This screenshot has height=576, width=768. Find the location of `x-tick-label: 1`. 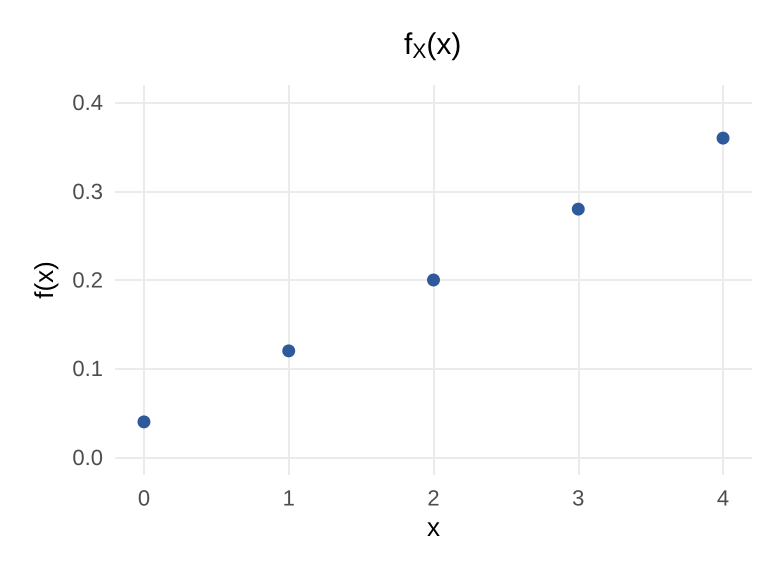

x-tick-label: 1 is located at coordinates (288, 498).